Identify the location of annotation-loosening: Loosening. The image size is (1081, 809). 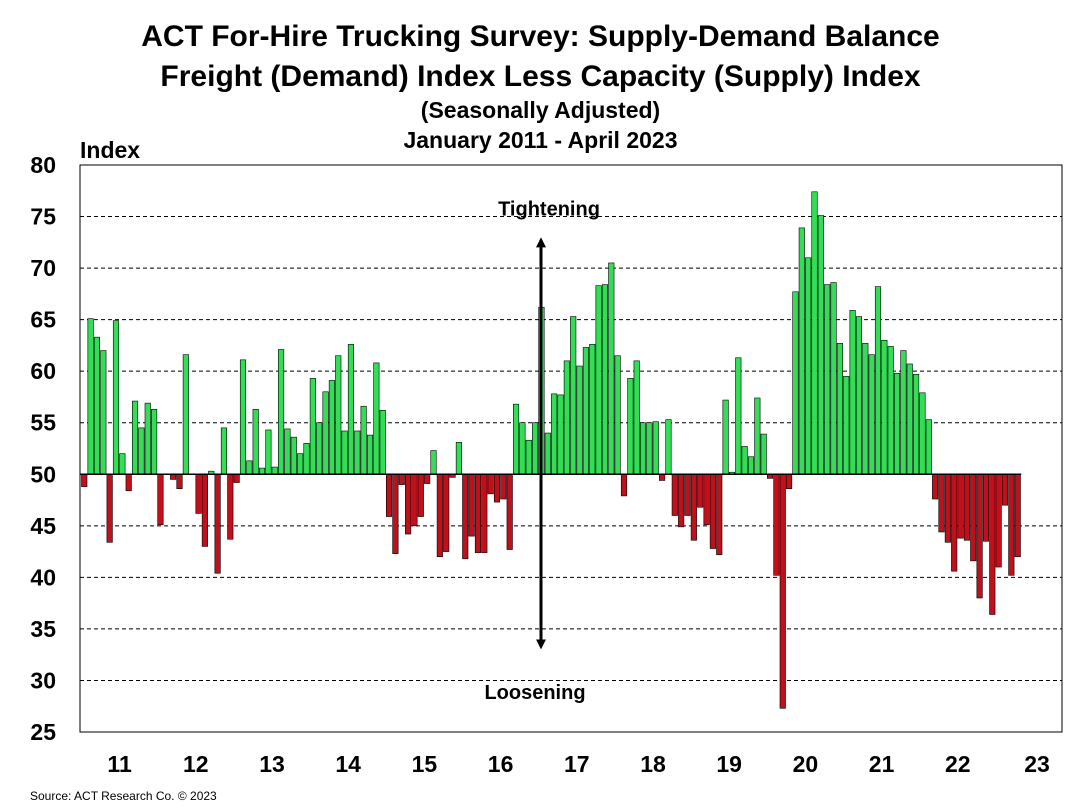
(534, 693).